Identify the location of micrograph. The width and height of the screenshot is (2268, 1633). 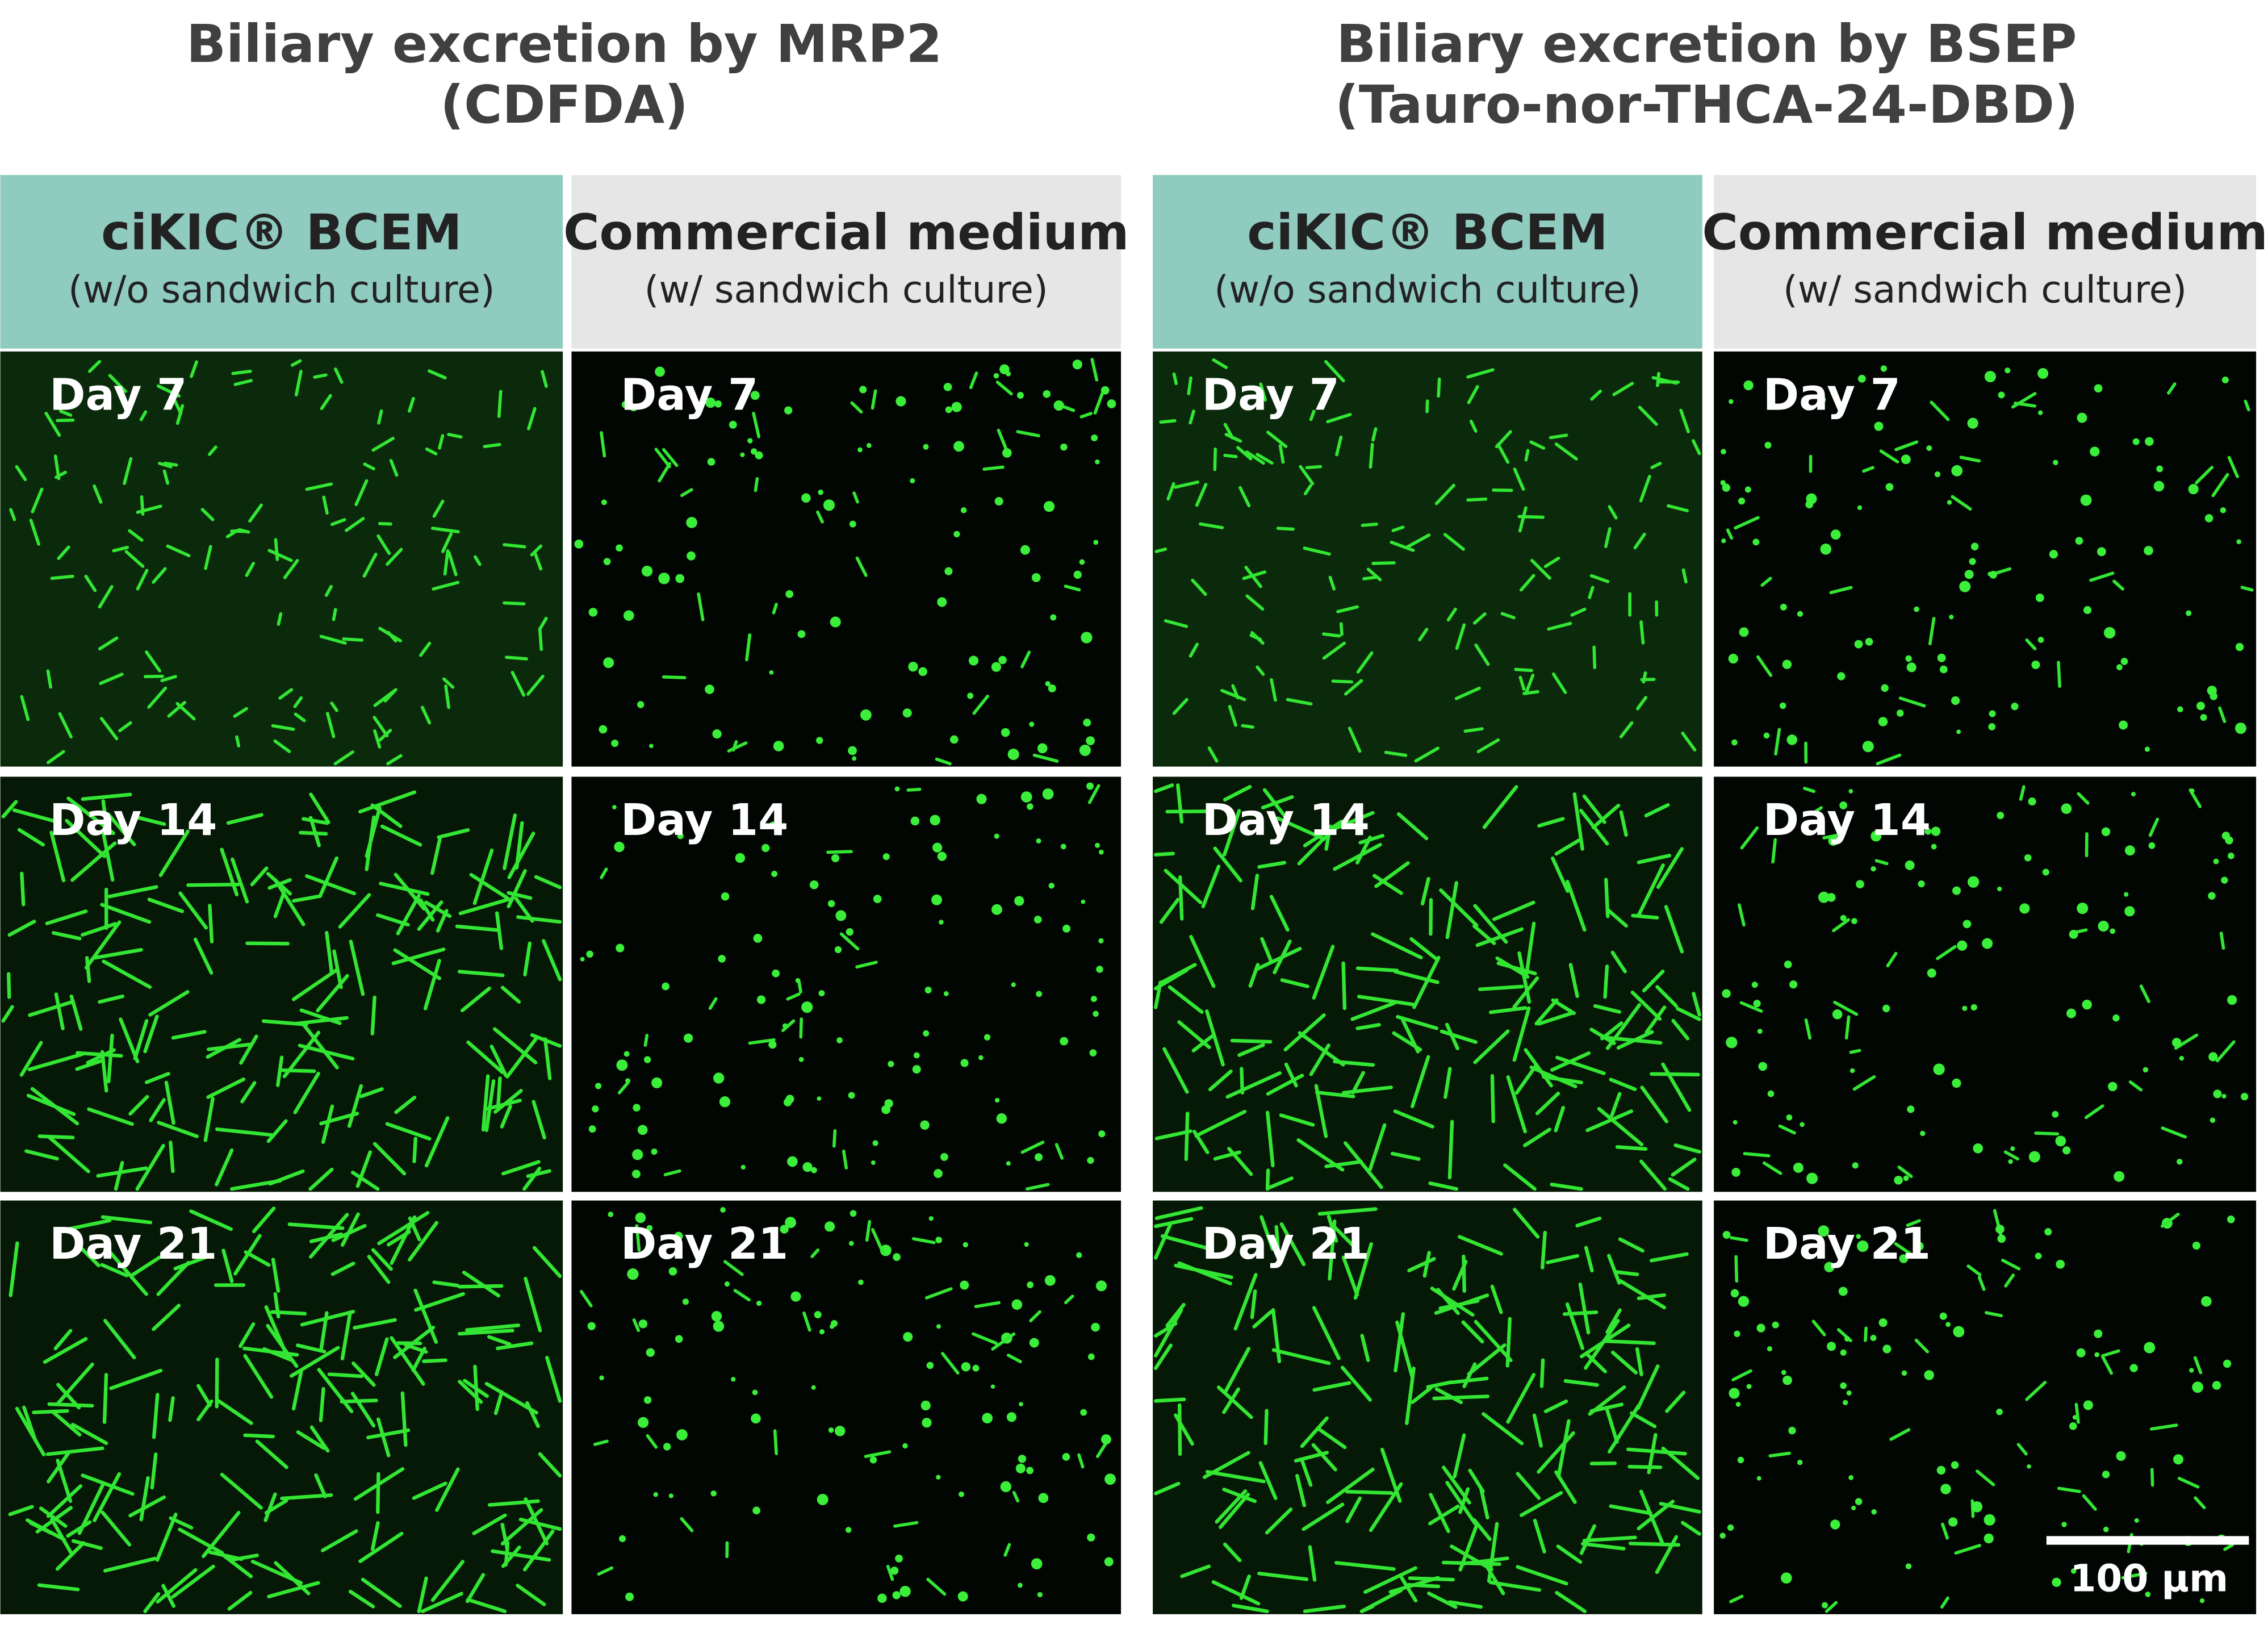
(1427, 1407).